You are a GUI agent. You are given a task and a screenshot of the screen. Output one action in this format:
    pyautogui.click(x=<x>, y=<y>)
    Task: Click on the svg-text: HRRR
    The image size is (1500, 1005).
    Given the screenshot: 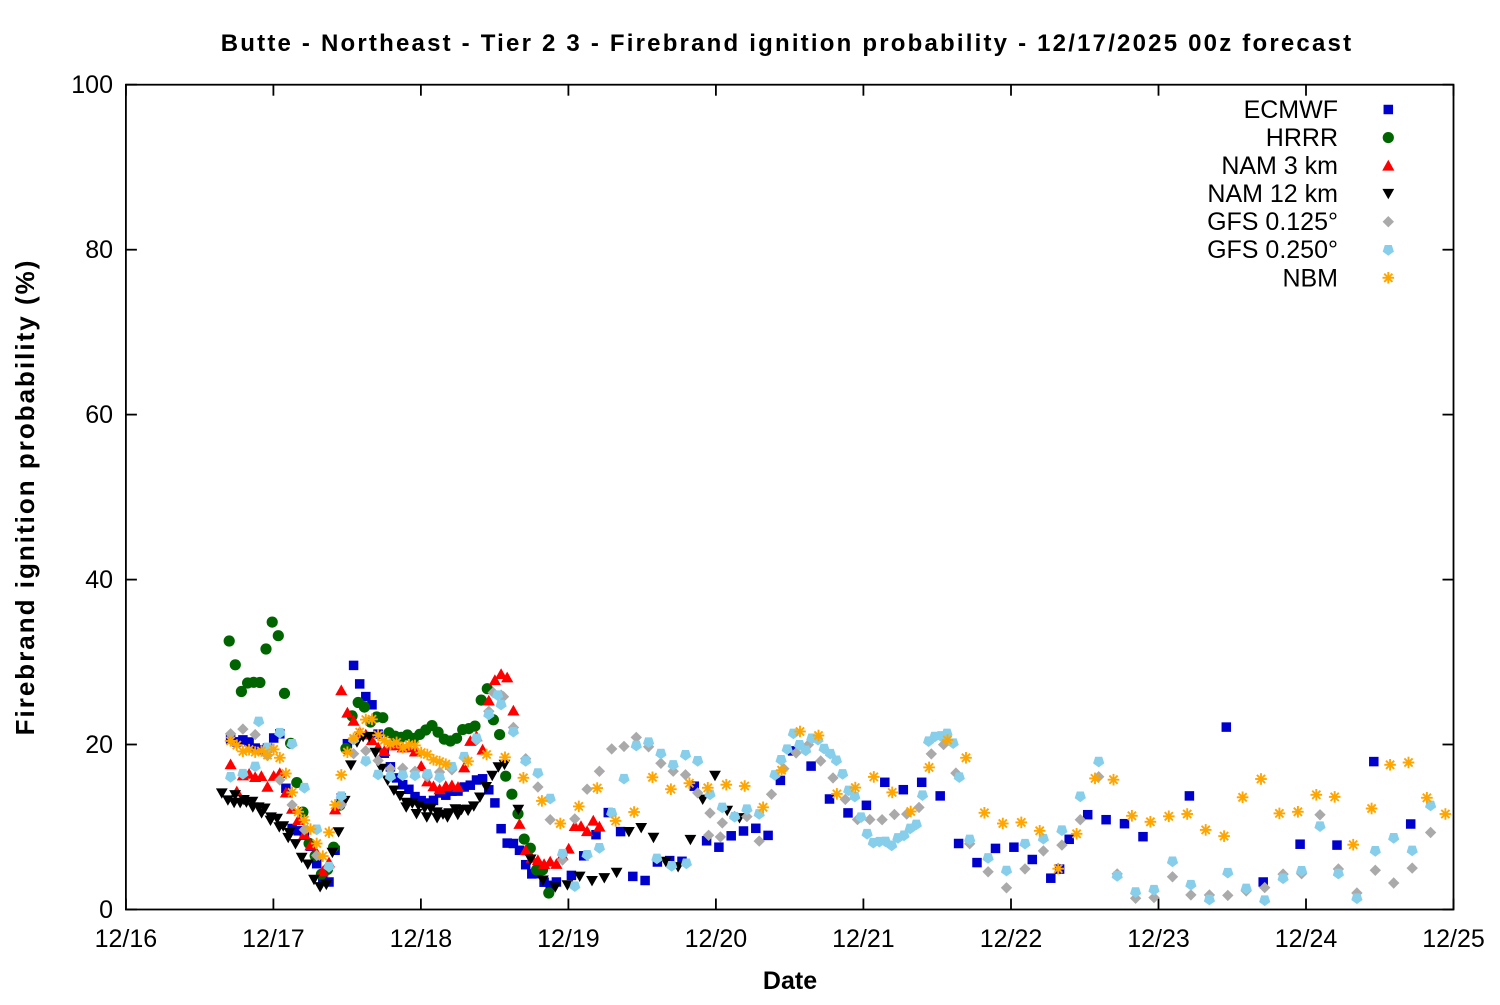 What is the action you would take?
    pyautogui.click(x=1302, y=138)
    